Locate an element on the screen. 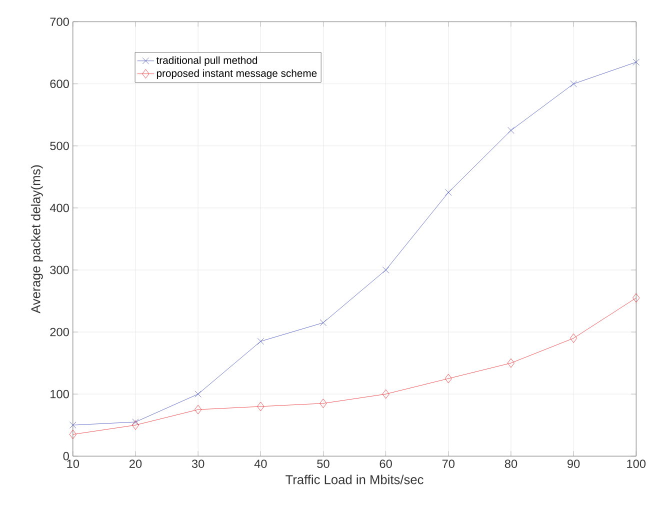 Image resolution: width=651 pixels, height=516 pixels. x-tick-label: 40 is located at coordinates (260, 464).